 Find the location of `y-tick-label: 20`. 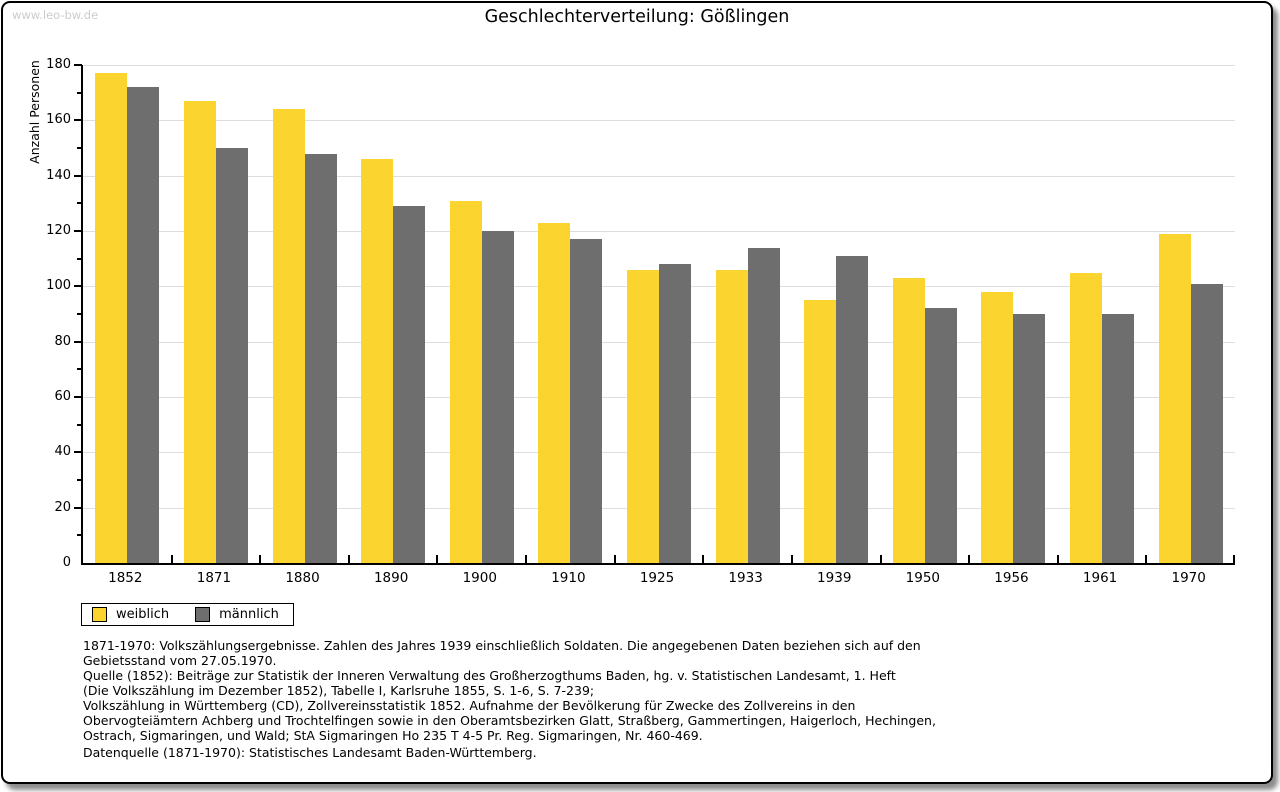

y-tick-label: 20 is located at coordinates (62, 507).